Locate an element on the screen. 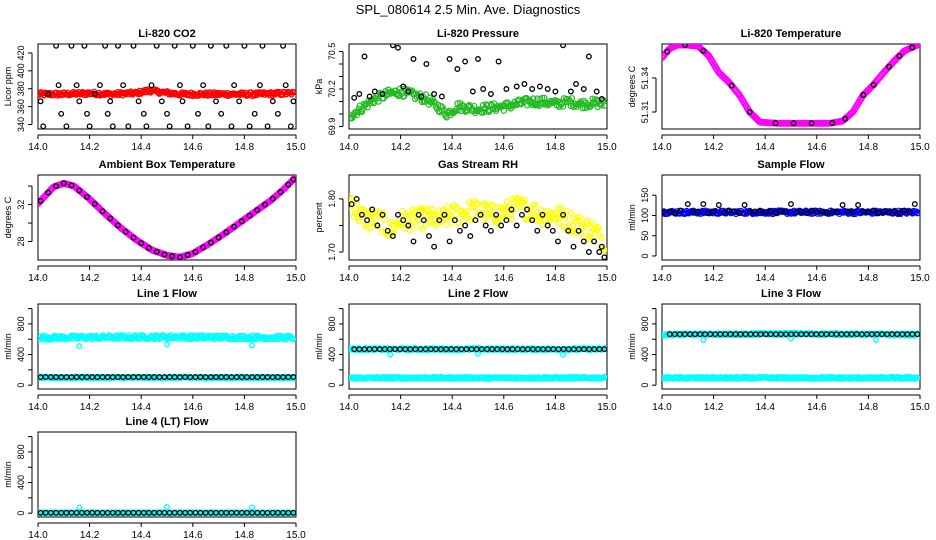 This screenshot has height=540, width=936. y-axis-label: ml/min is located at coordinates (8, 474).